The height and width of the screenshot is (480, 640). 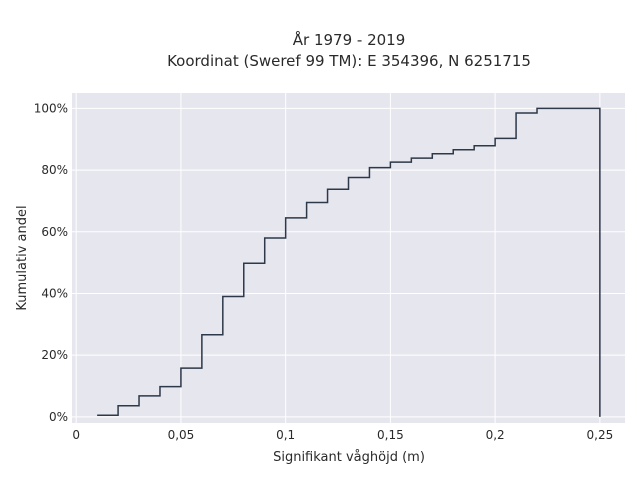 What do you see at coordinates (76, 435) in the screenshot?
I see `x-tick-label: 0` at bounding box center [76, 435].